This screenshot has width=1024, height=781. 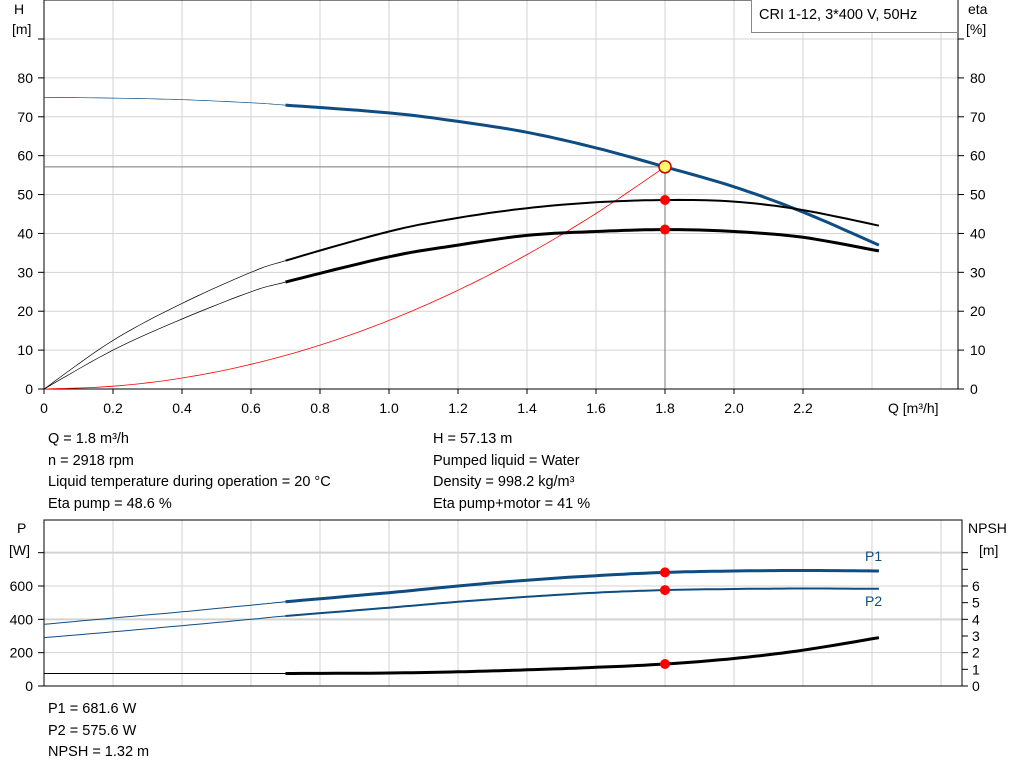 I want to click on y-tick-label: 30, so click(x=25, y=272).